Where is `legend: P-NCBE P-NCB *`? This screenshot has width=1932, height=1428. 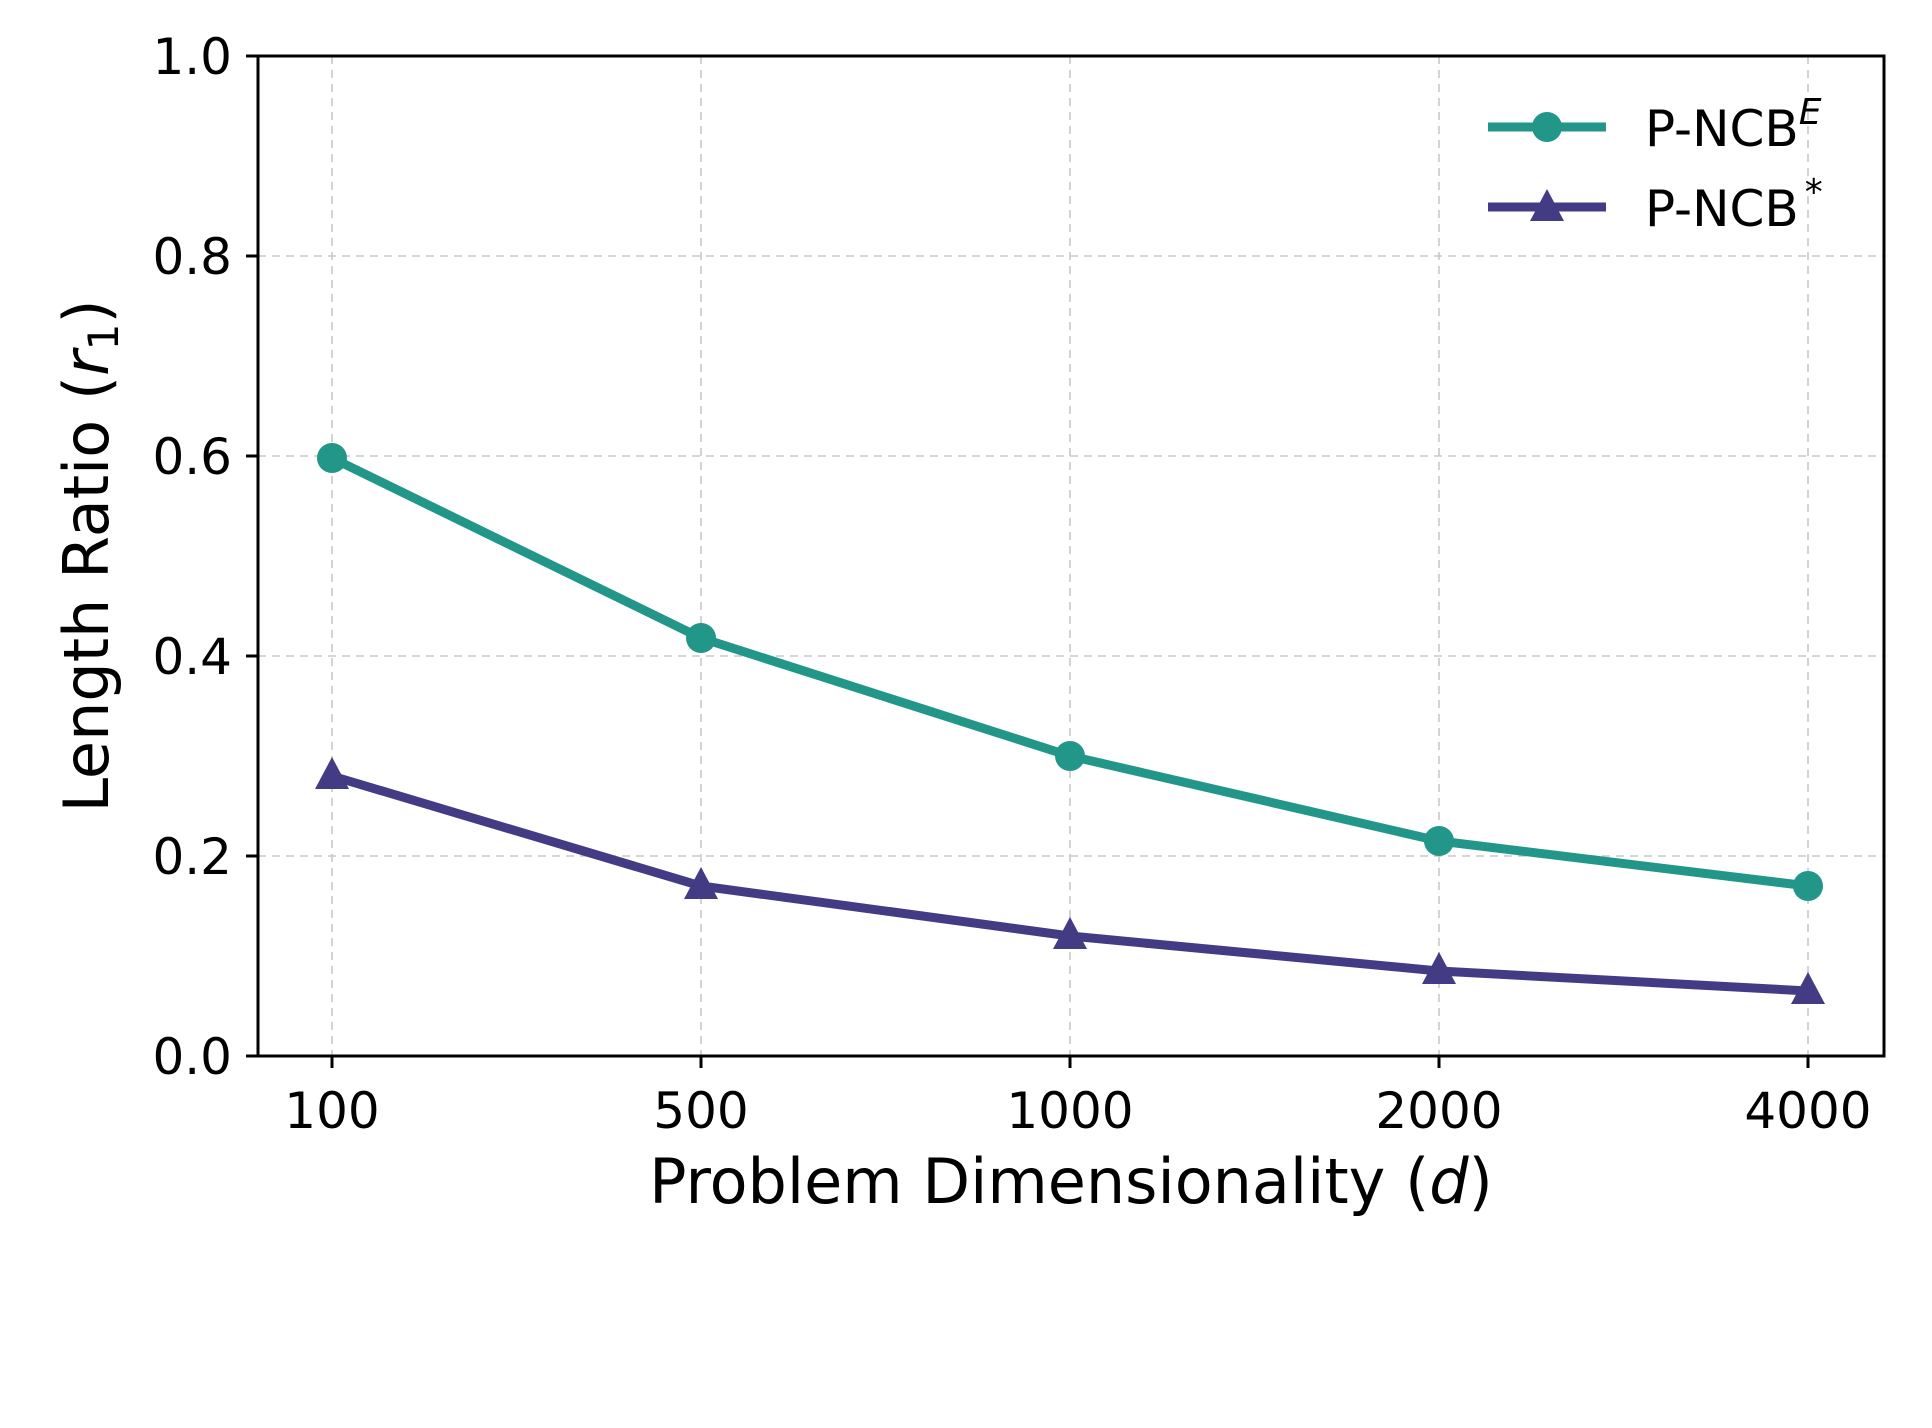
legend: P-NCBE P-NCB * is located at coordinates (1655, 165).